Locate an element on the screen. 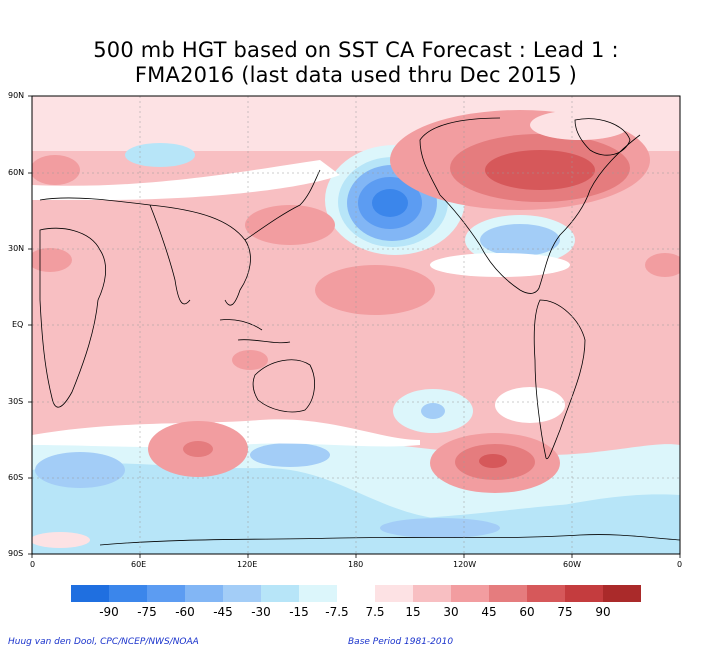 Image resolution: width=712 pixels, height=650 pixels. legend-label: 60 is located at coordinates (527, 612).